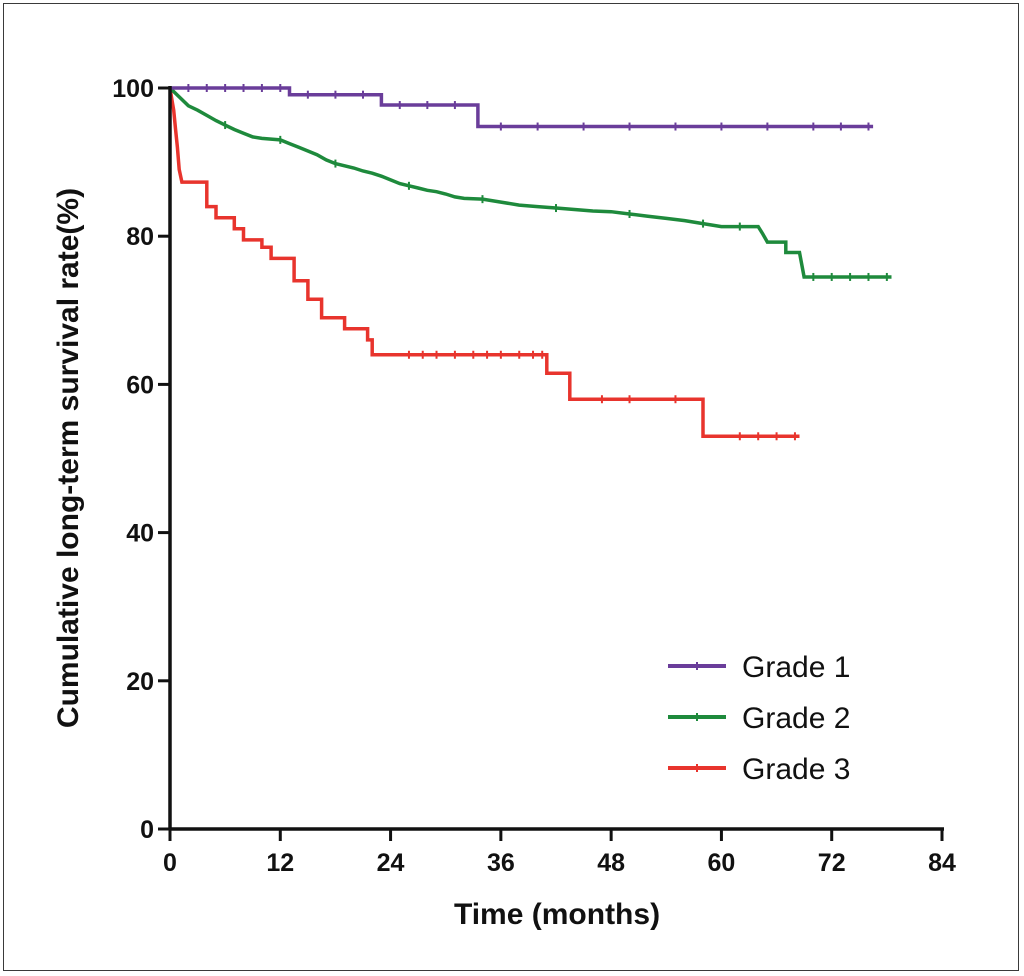 This screenshot has height=976, width=1024. I want to click on legend: Grade 1 Grade 2 Grade 3, so click(759, 718).